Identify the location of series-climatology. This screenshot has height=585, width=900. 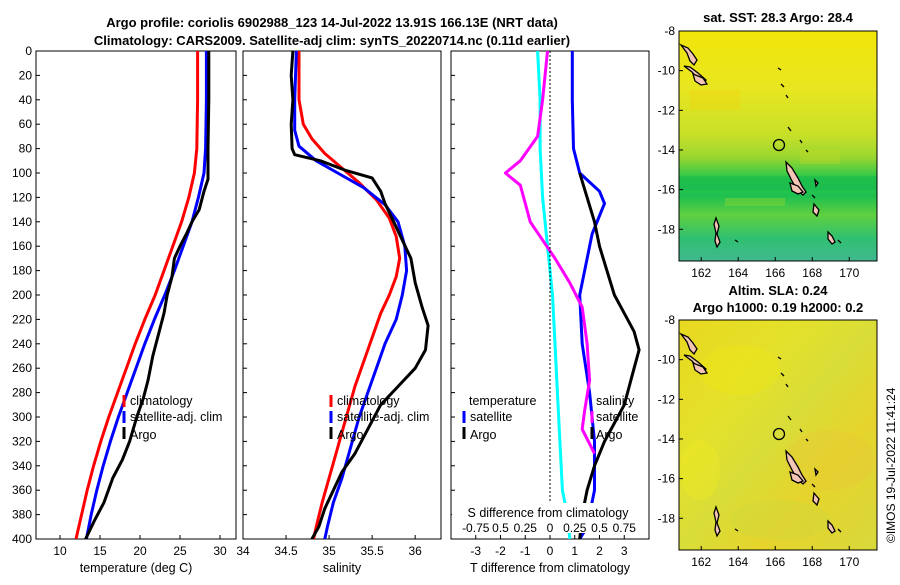
(349, 295).